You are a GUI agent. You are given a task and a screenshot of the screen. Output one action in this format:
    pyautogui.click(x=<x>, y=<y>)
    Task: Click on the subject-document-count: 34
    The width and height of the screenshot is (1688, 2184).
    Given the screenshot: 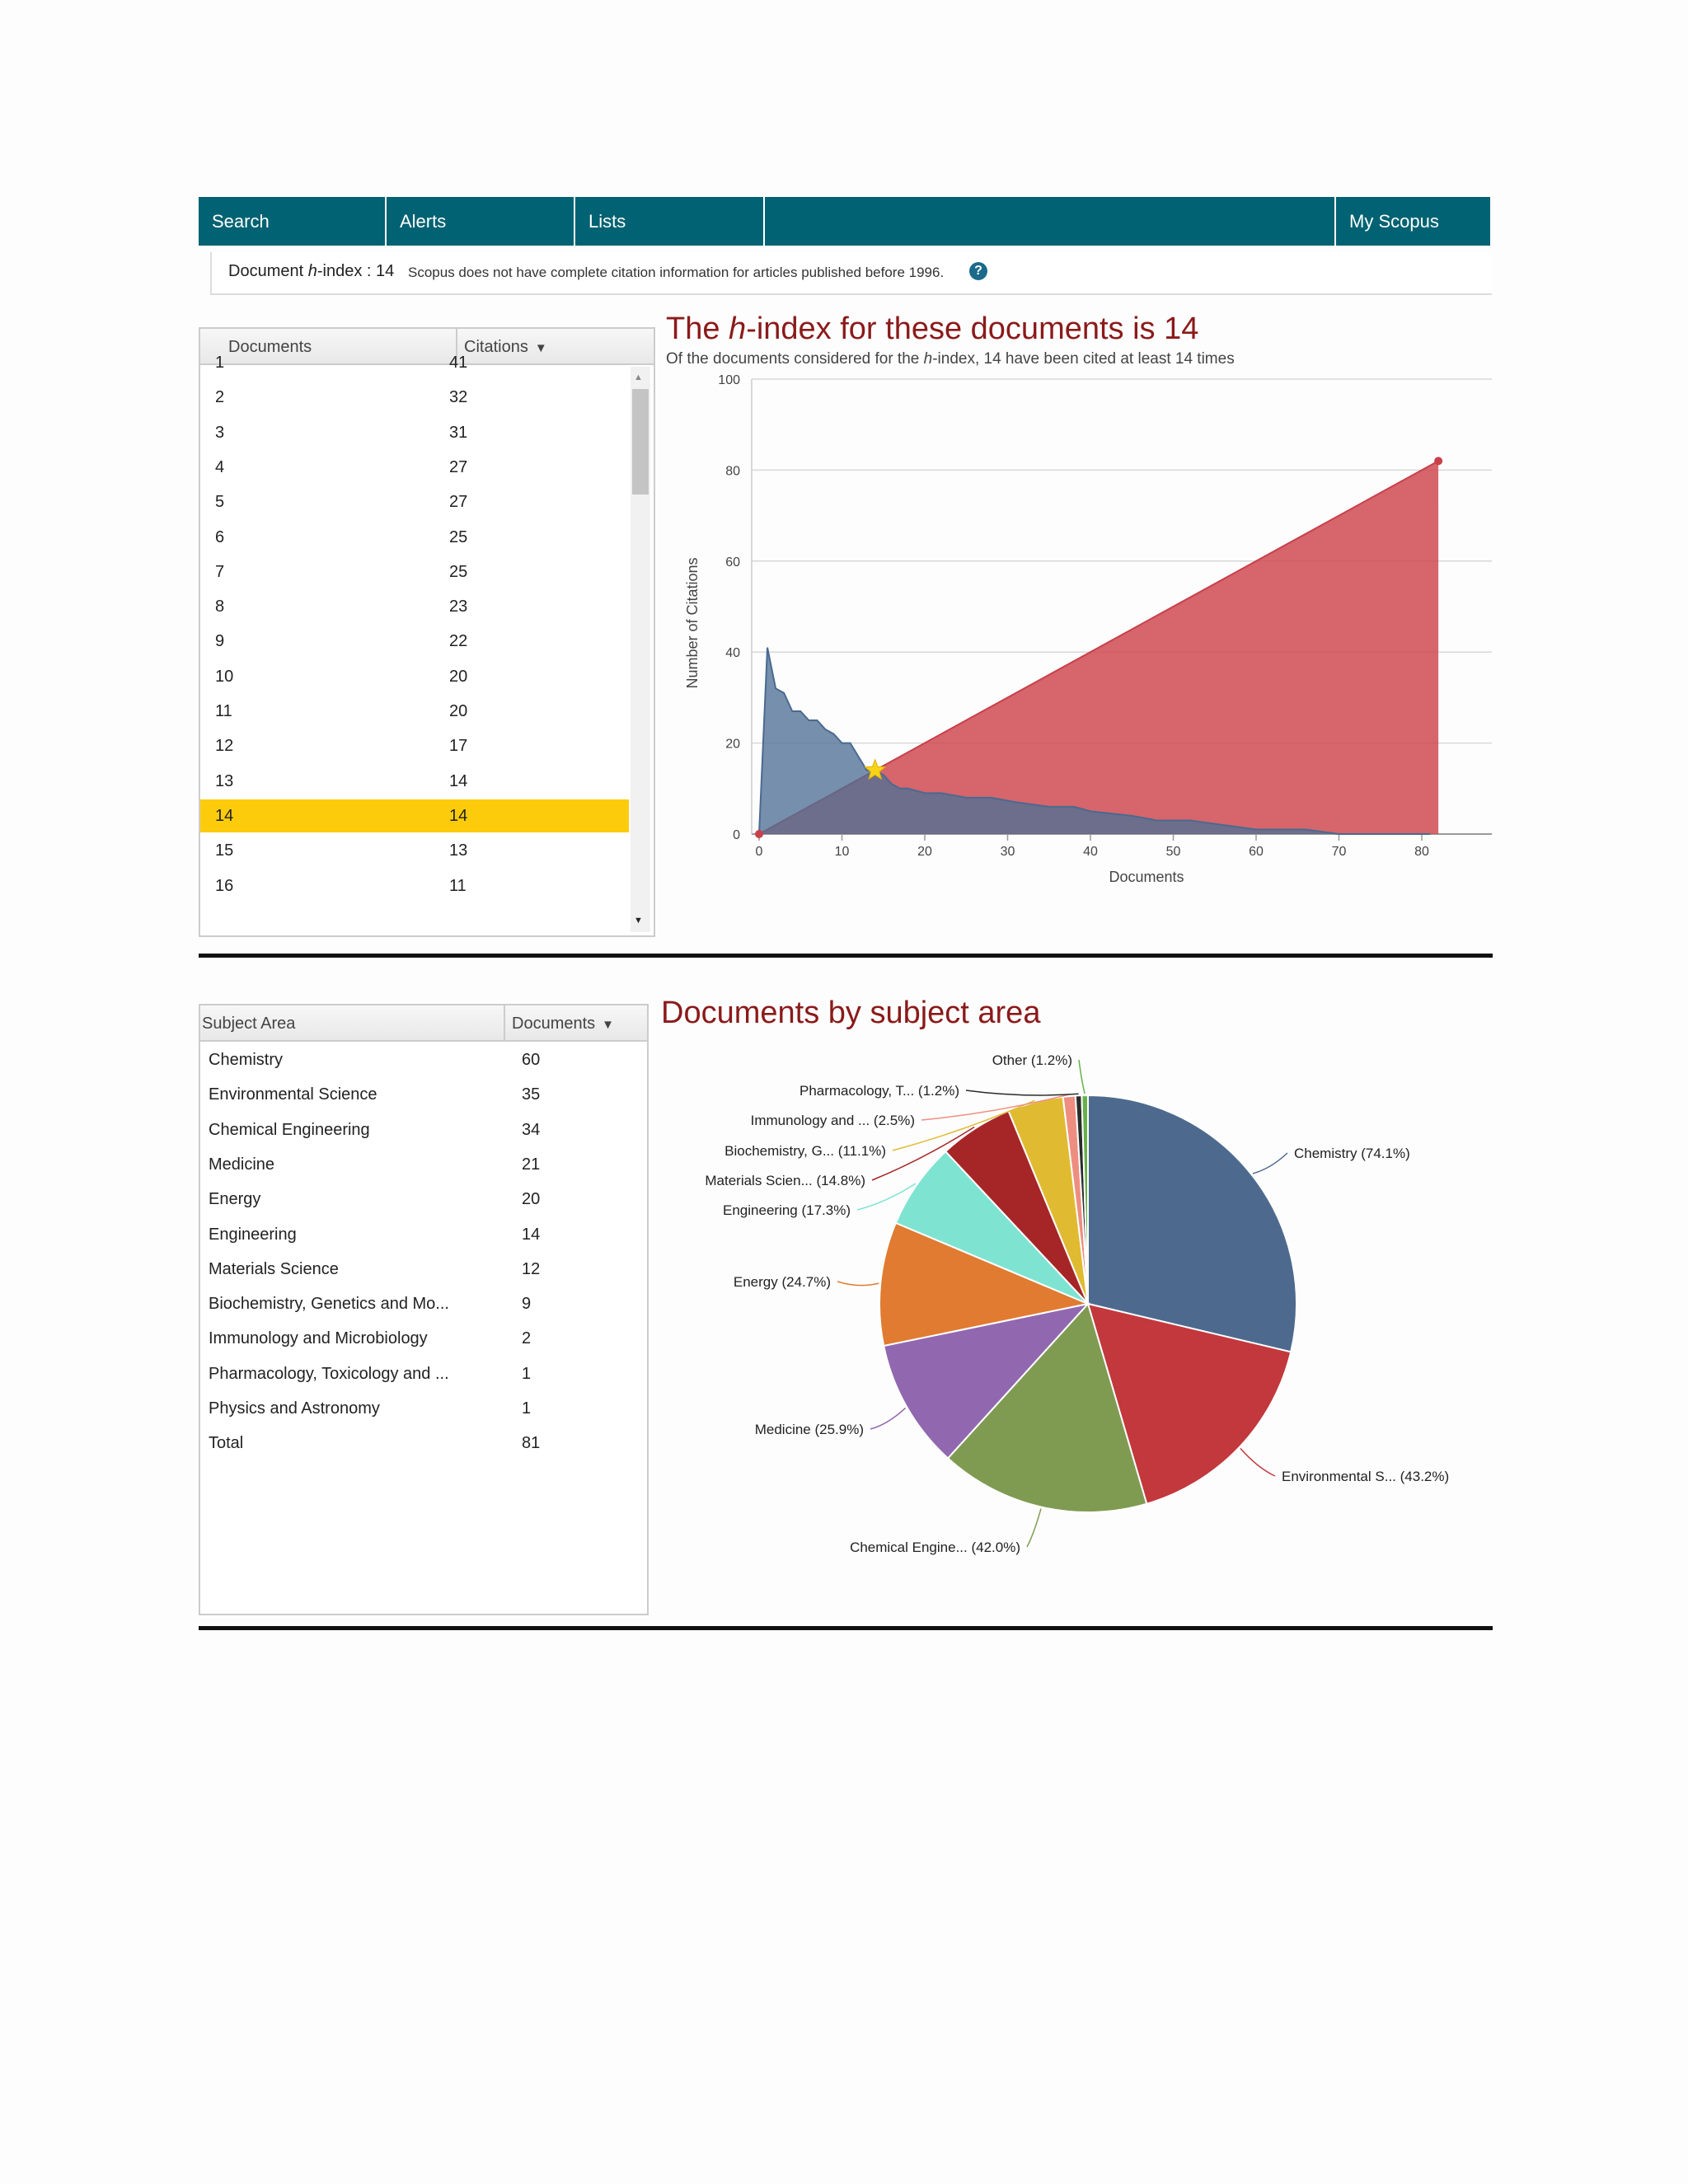 What is the action you would take?
    pyautogui.click(x=531, y=1129)
    